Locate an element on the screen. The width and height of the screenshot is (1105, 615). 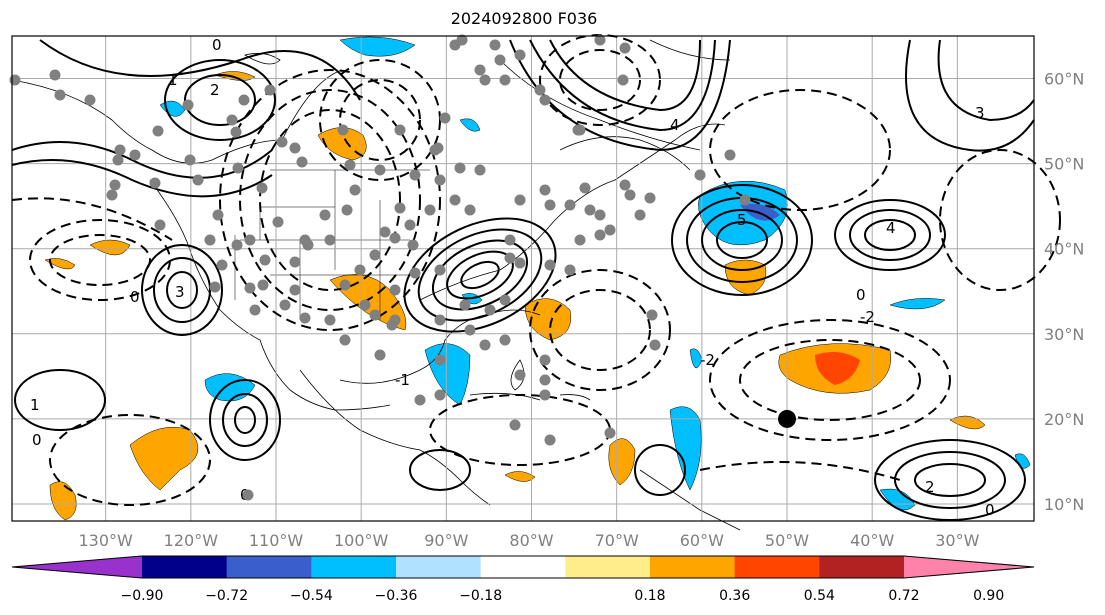
latitude-label: 20°N is located at coordinates (1064, 419).